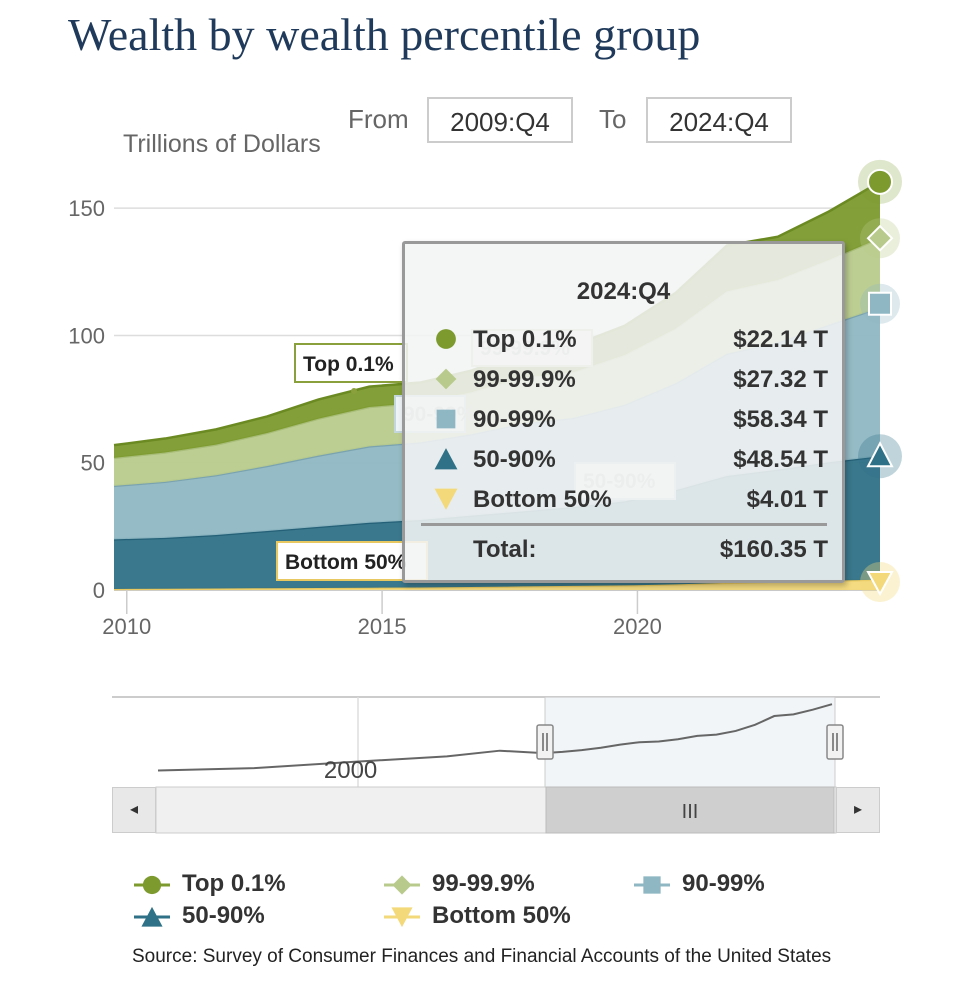  Describe the element at coordinates (348, 364) in the screenshot. I see `annotation-top-0-1-text: Top 0.1%` at that location.